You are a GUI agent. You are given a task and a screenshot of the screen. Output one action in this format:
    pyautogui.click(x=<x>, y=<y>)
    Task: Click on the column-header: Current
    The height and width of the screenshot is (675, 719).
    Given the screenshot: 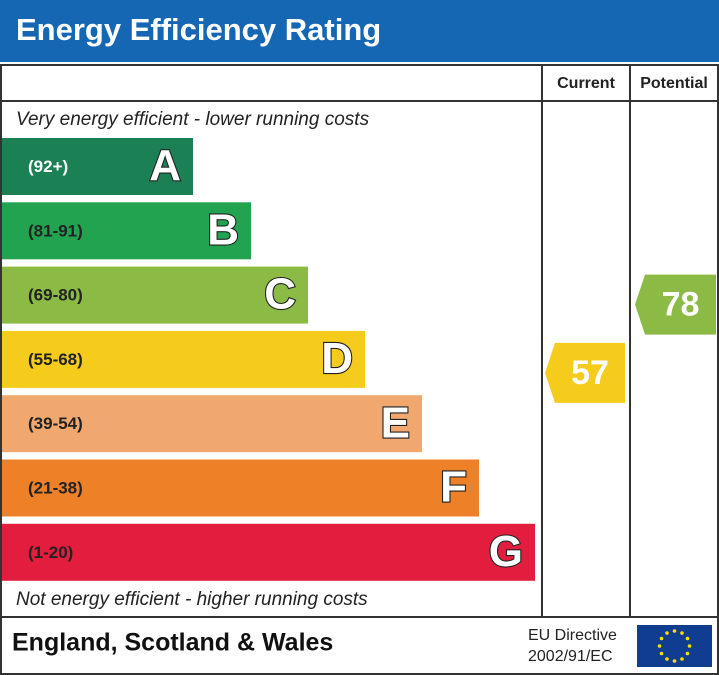 What is the action you would take?
    pyautogui.click(x=586, y=83)
    